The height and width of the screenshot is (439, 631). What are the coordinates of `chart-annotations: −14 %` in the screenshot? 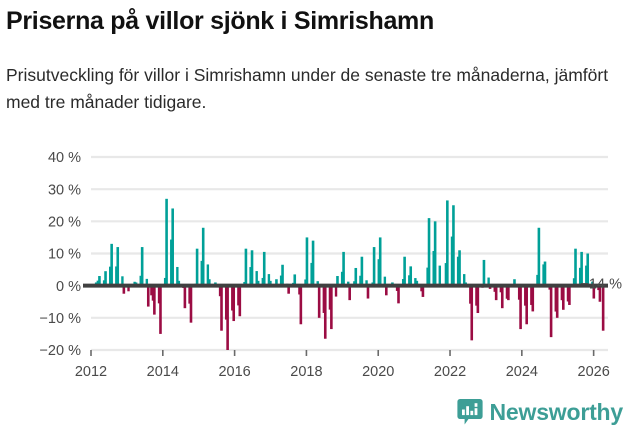 It's located at (601, 285).